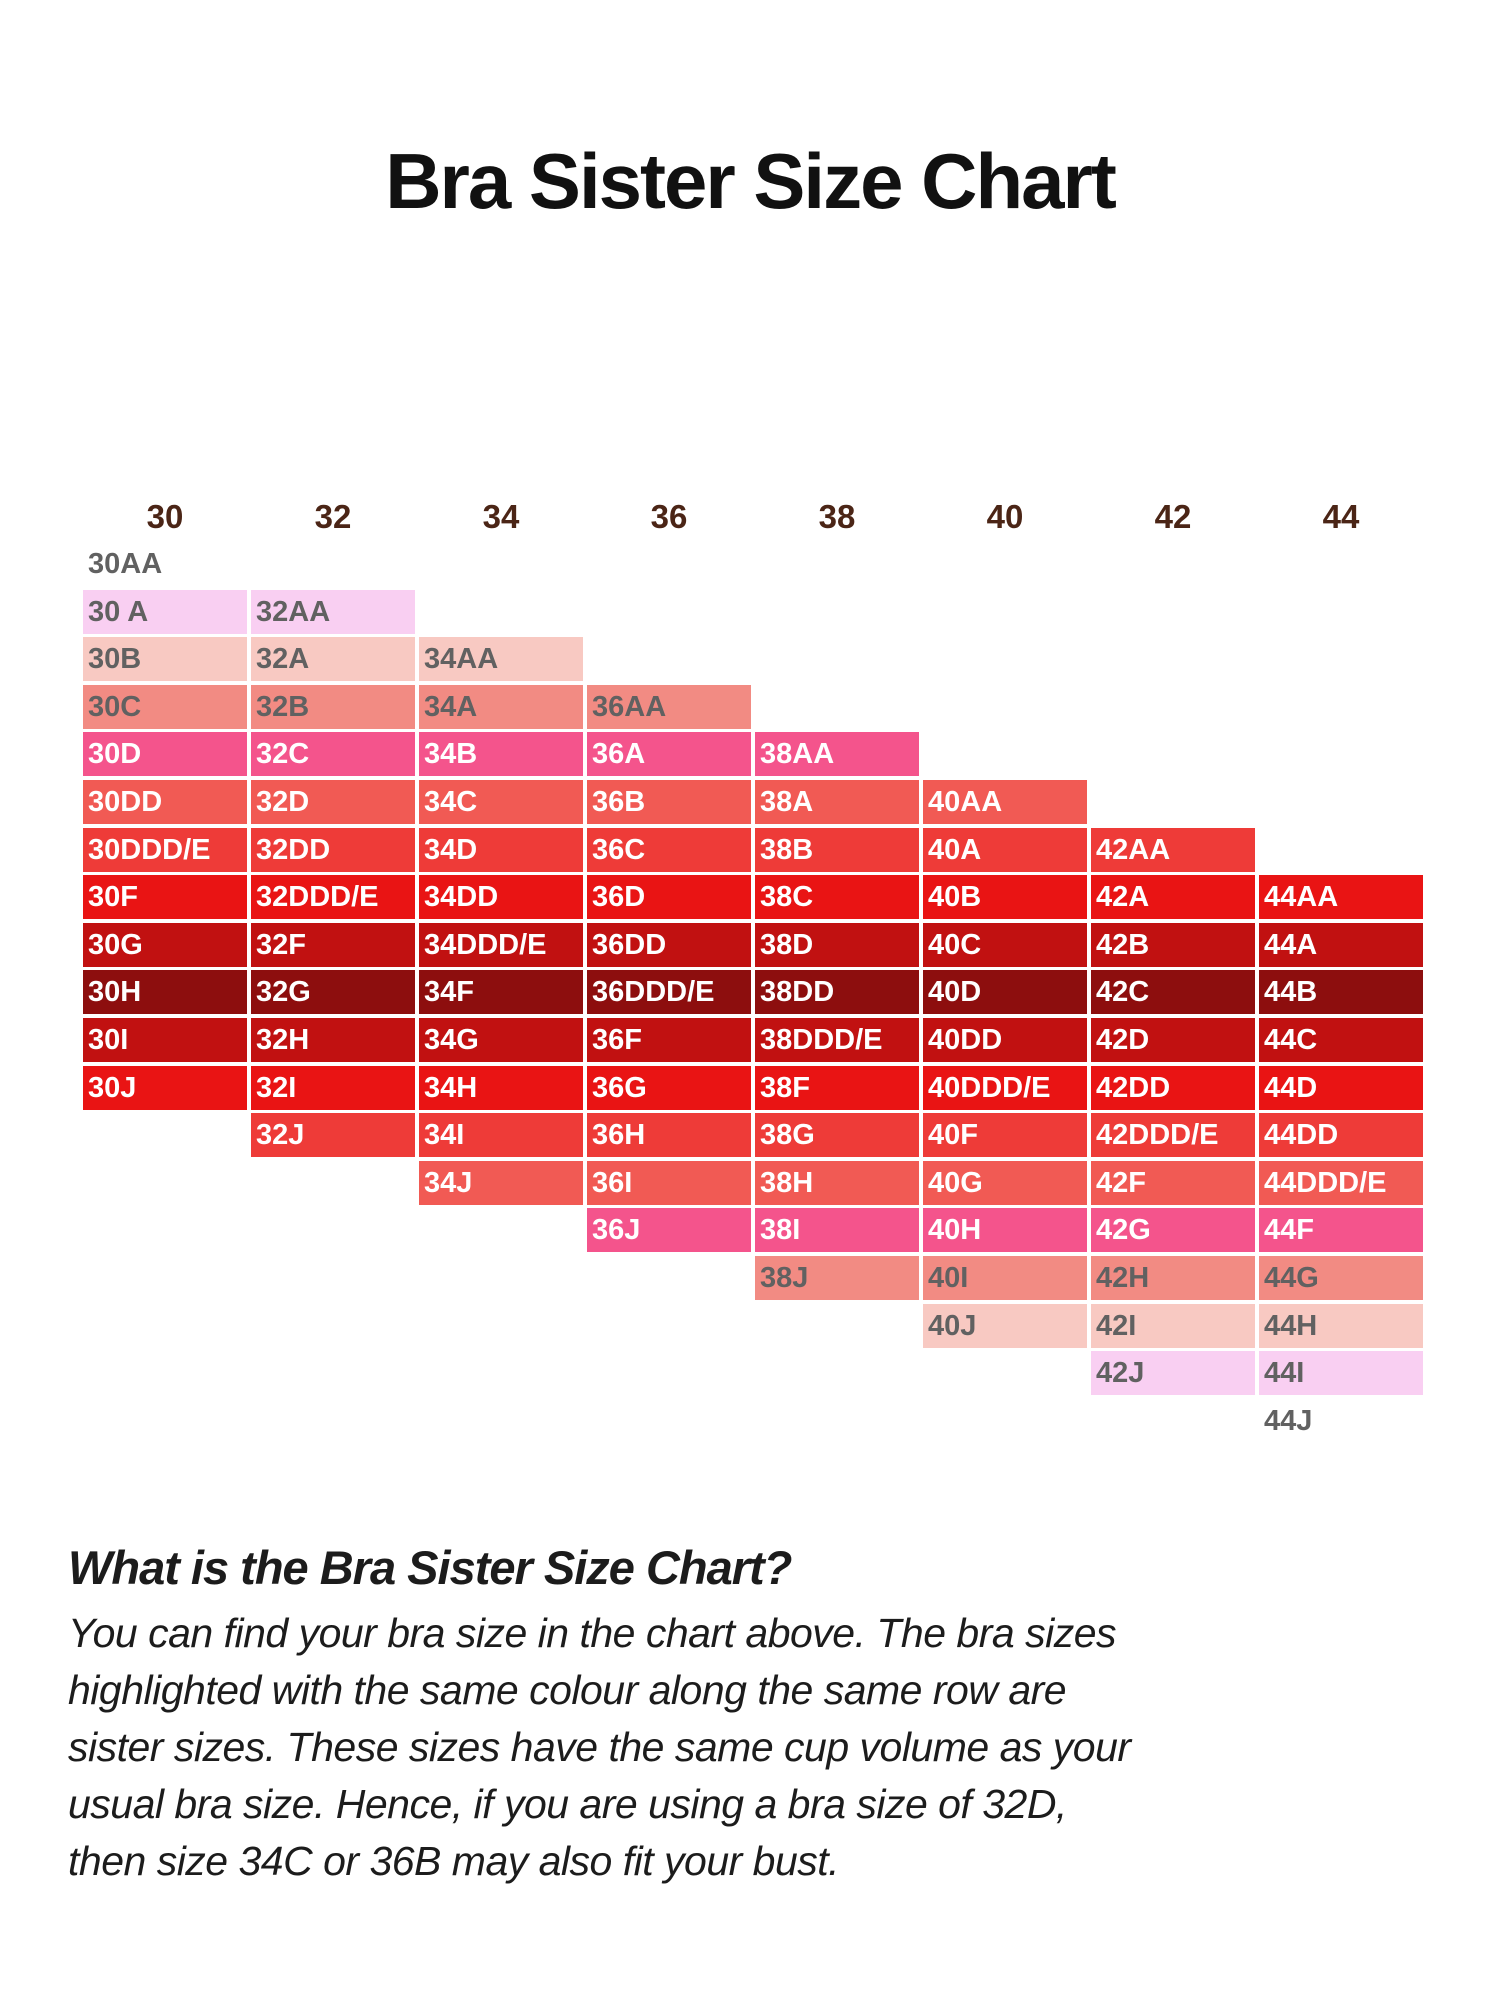  Describe the element at coordinates (1005, 850) in the screenshot. I see `size-cell: 40A` at that location.